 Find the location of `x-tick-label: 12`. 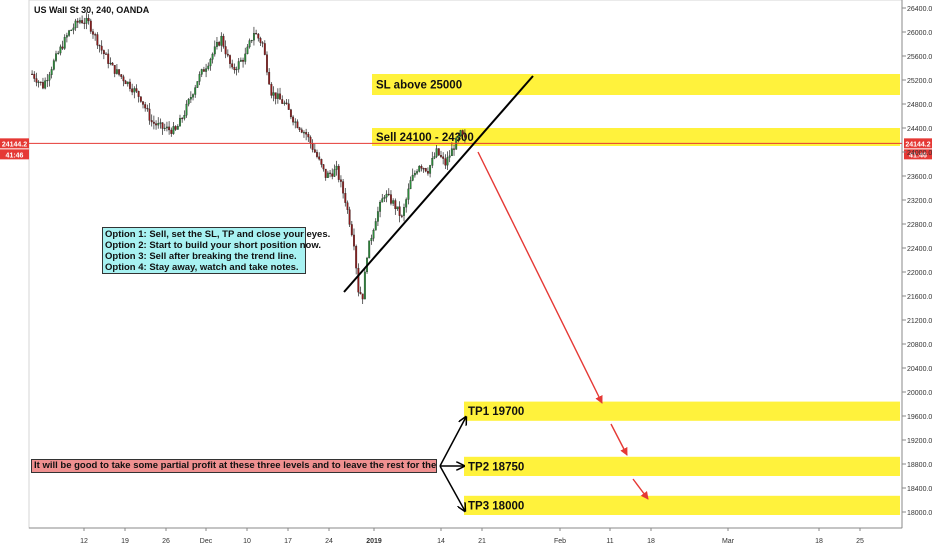

x-tick-label: 12 is located at coordinates (84, 541).